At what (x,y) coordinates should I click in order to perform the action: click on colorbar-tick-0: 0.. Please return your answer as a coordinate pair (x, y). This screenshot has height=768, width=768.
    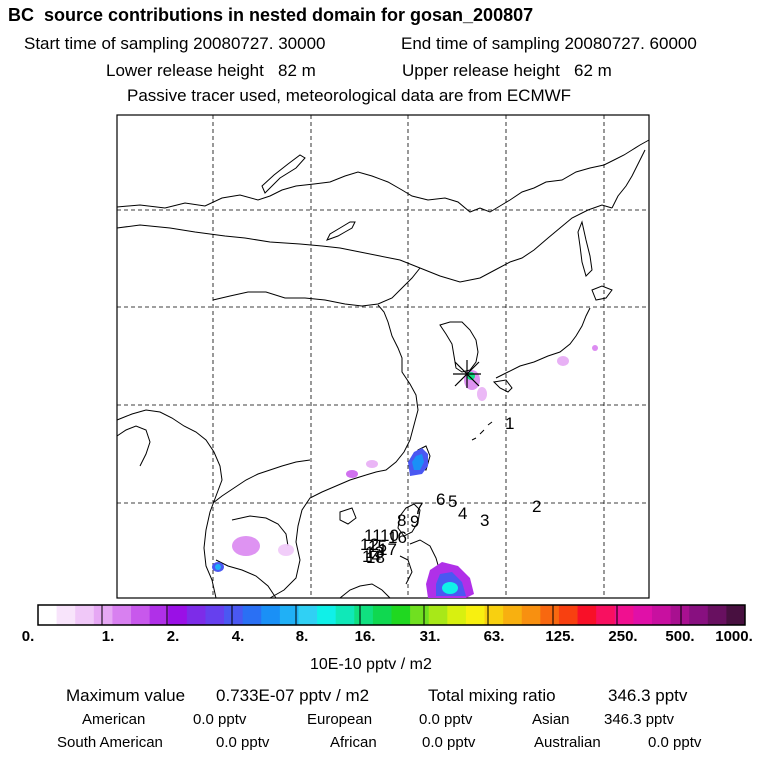
    Looking at the image, I should click on (28, 636).